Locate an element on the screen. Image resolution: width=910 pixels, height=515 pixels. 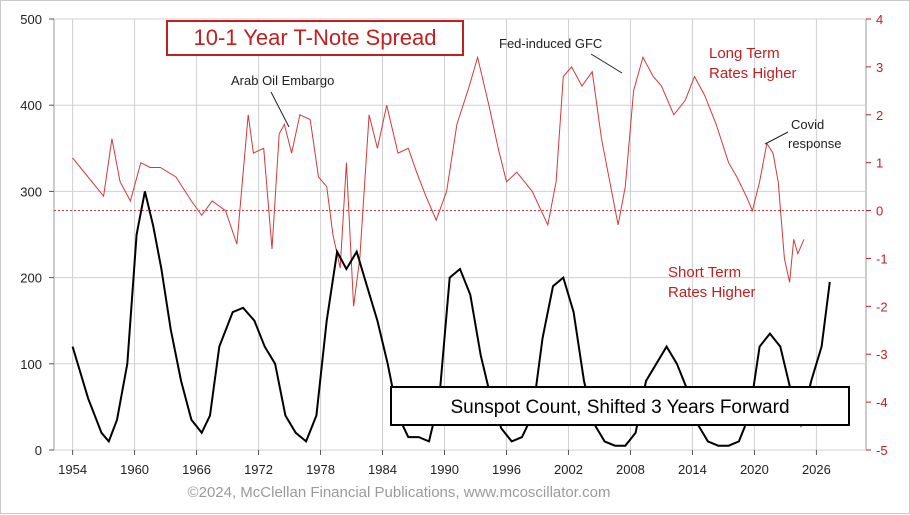
x-tick-label: 2014 is located at coordinates (692, 469).